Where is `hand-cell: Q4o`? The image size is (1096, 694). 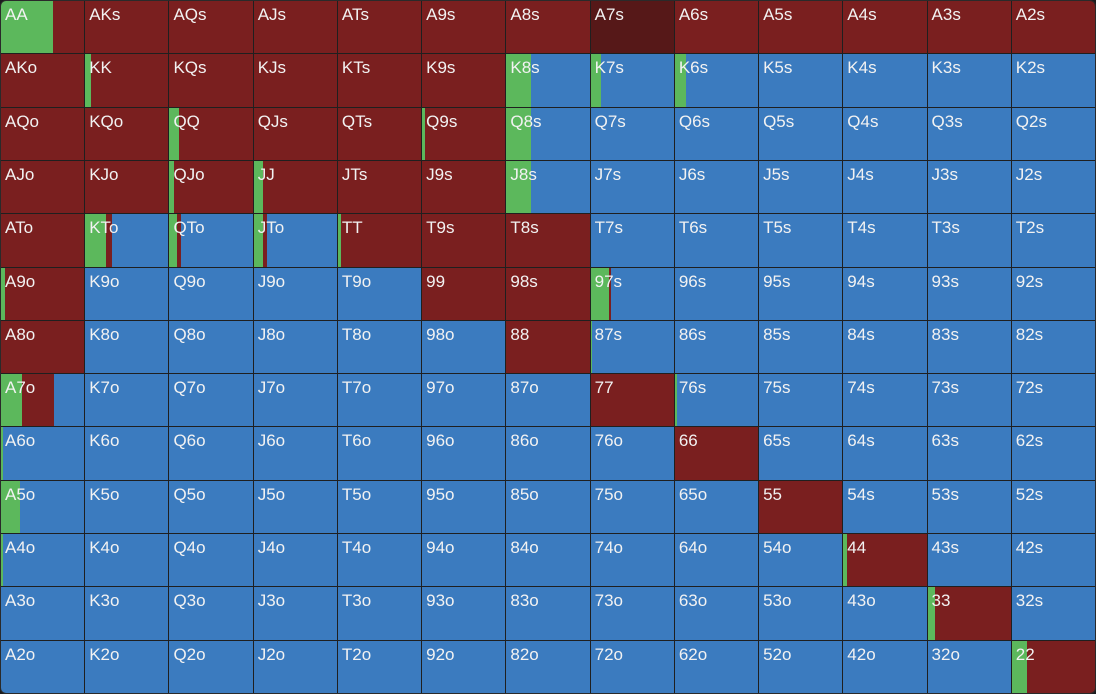
hand-cell: Q4o is located at coordinates (211, 560).